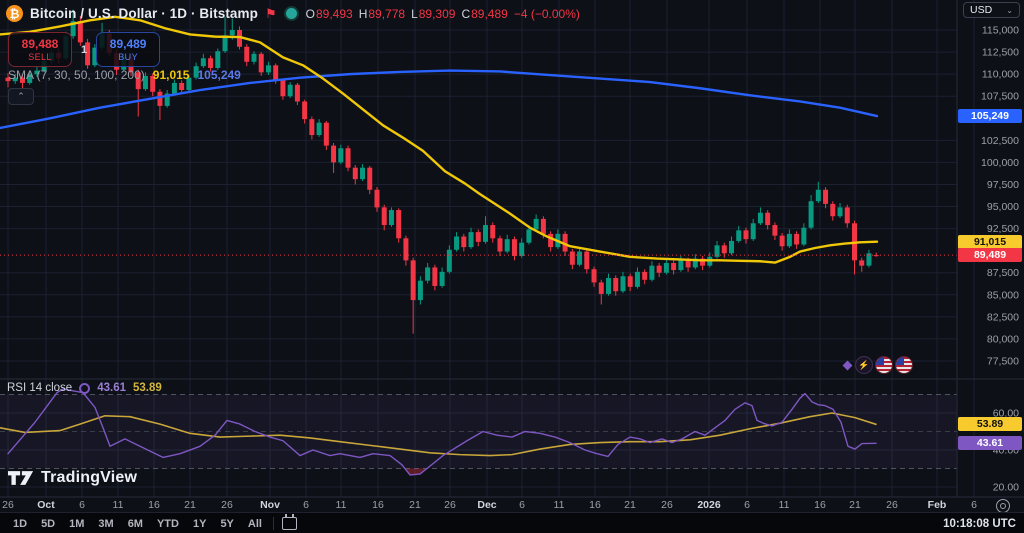 The image size is (1024, 533). Describe the element at coordinates (289, 522) in the screenshot. I see `go-to-date-icon` at that location.